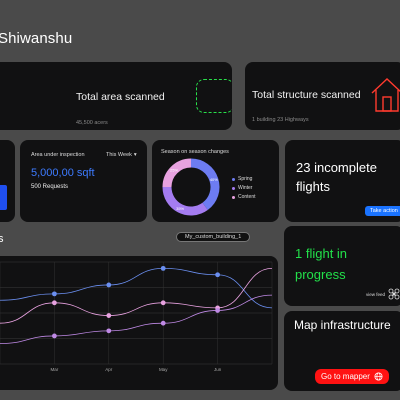  I want to click on inspection-requests: 500 Requests, so click(50, 187).